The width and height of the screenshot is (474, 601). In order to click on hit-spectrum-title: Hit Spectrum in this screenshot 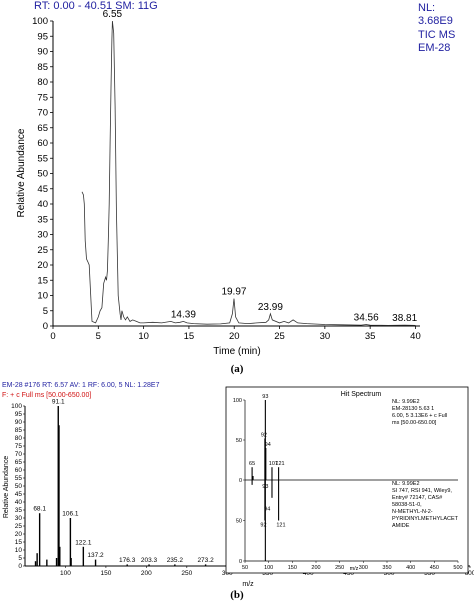, I will do `click(361, 394)`.